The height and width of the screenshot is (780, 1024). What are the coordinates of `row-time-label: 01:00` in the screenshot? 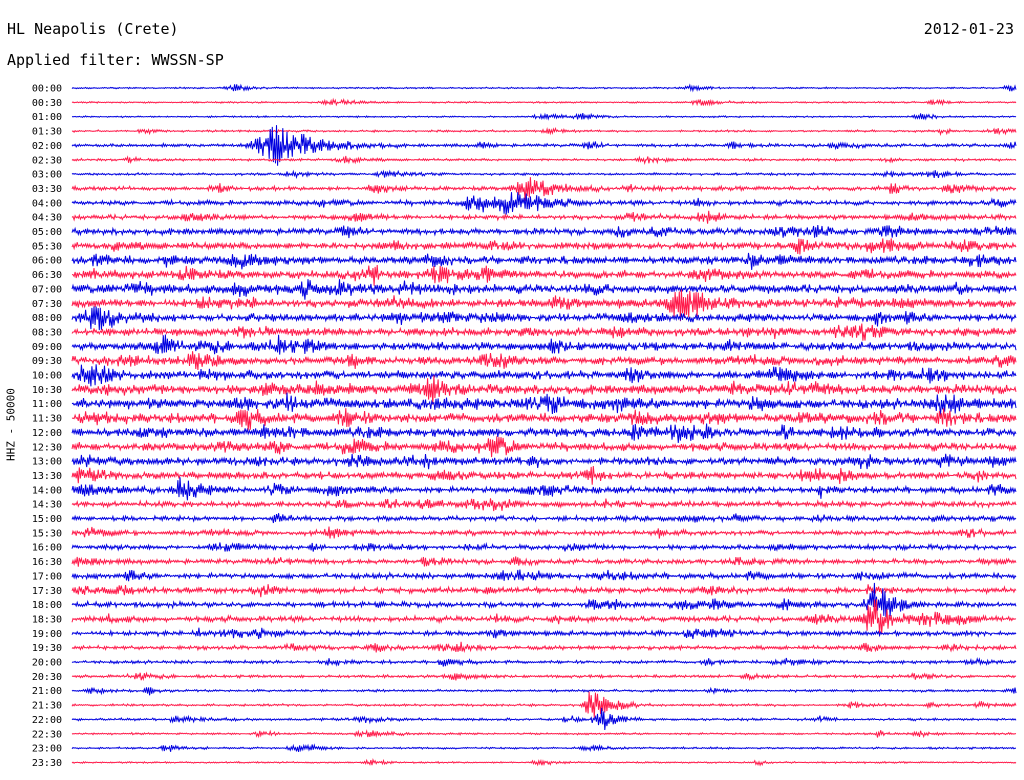 It's located at (47, 117).